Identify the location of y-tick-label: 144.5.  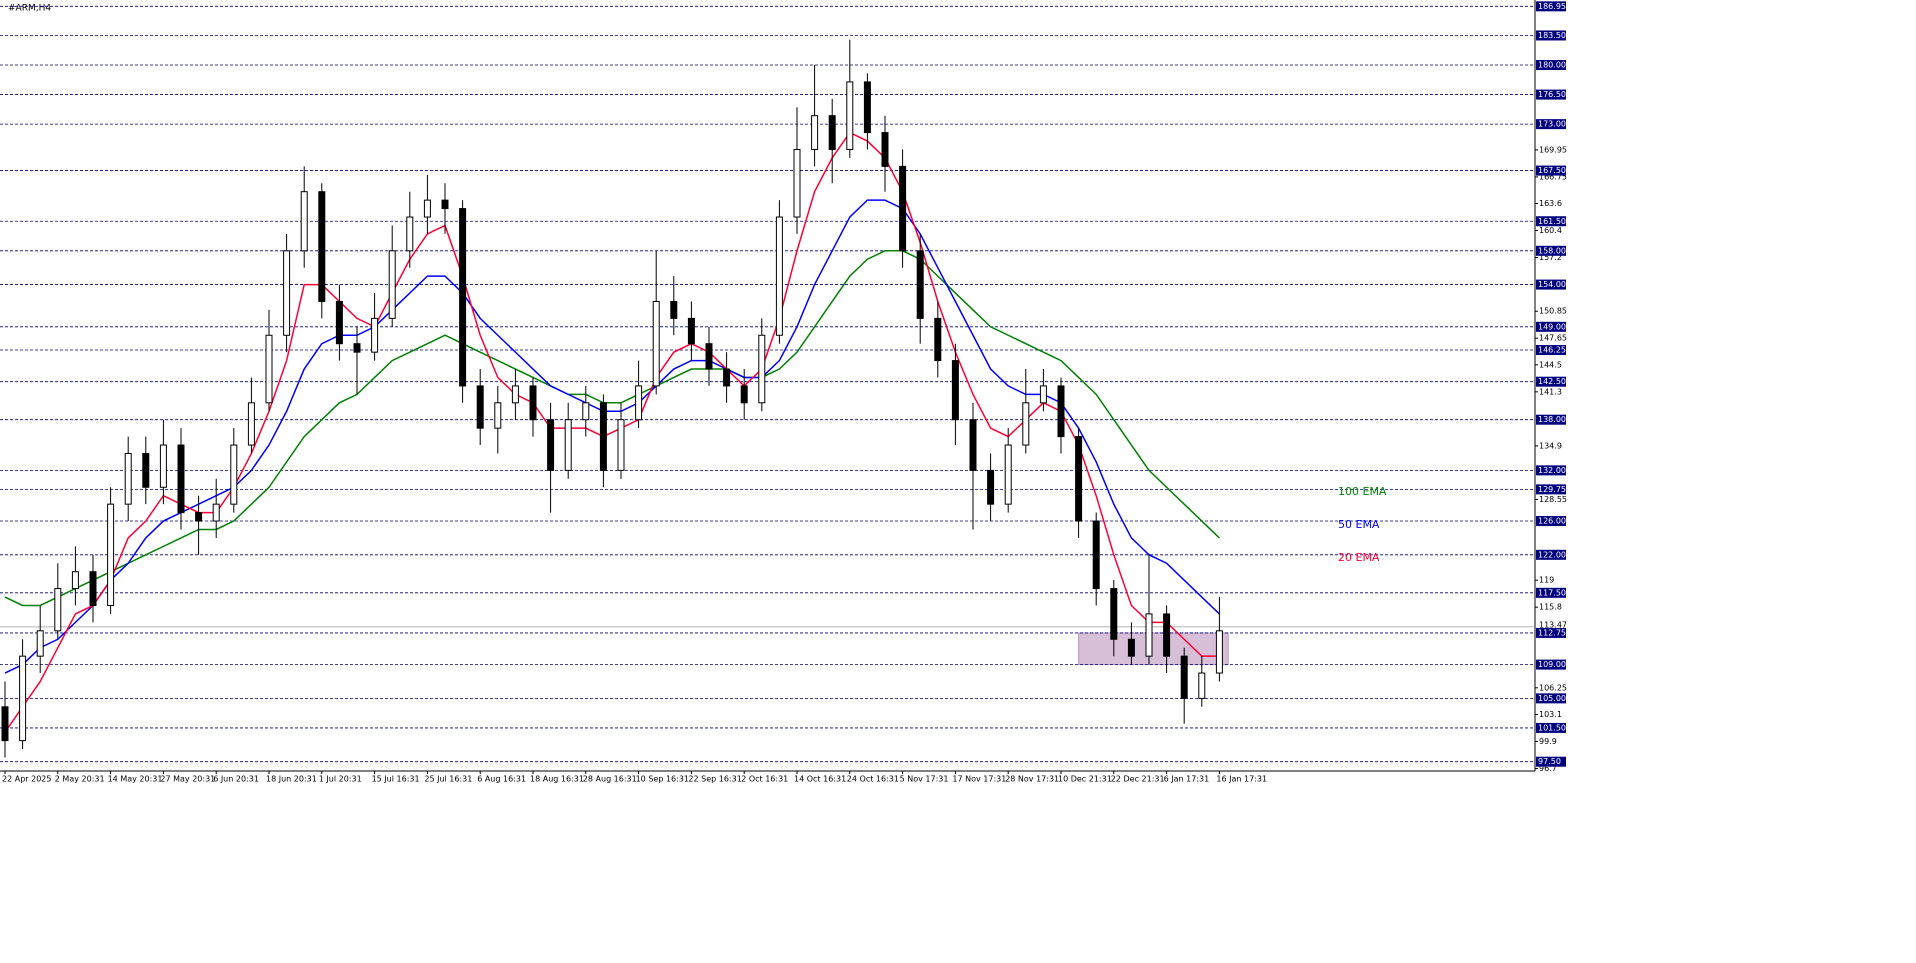
(1550, 364).